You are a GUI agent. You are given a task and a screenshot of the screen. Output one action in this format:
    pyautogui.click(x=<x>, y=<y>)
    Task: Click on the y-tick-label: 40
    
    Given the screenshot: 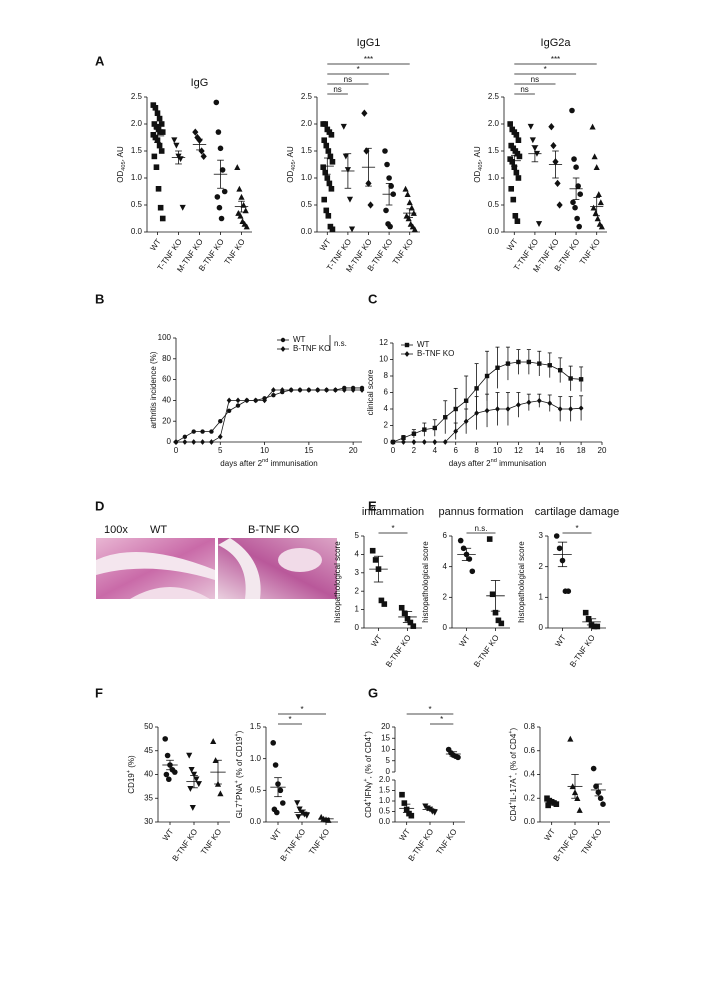 What is the action you would take?
    pyautogui.click(x=148, y=774)
    